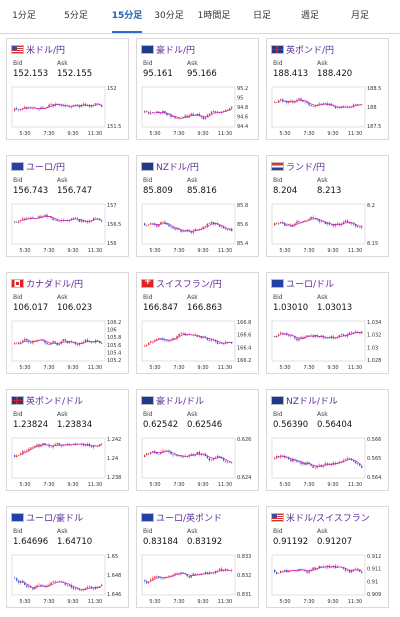  Describe the element at coordinates (306, 168) in the screenshot. I see `pair-name: ランド/円` at that location.